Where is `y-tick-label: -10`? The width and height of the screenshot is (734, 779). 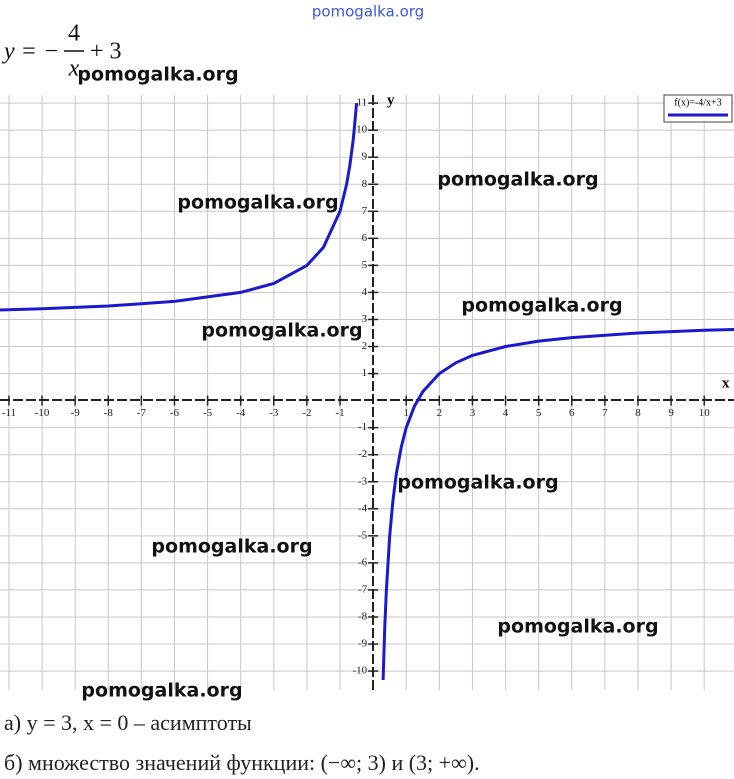 y-tick-label: -10 is located at coordinates (359, 671).